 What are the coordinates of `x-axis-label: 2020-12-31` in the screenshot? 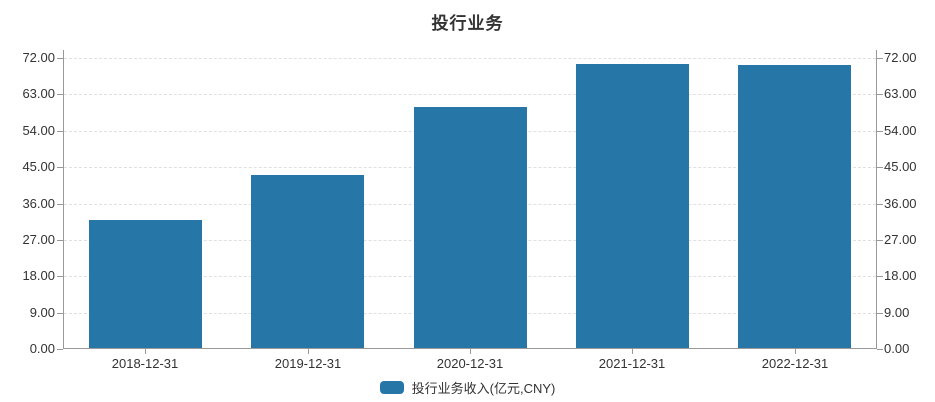 It's located at (470, 363).